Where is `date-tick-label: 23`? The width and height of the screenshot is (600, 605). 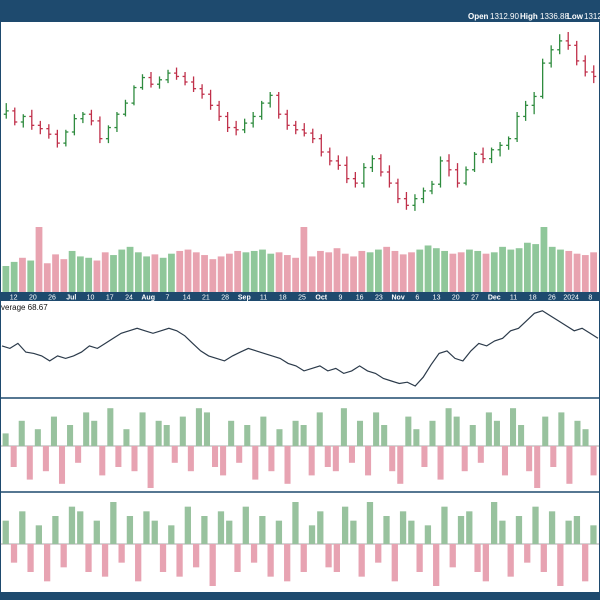 date-tick-label: 23 is located at coordinates (379, 298).